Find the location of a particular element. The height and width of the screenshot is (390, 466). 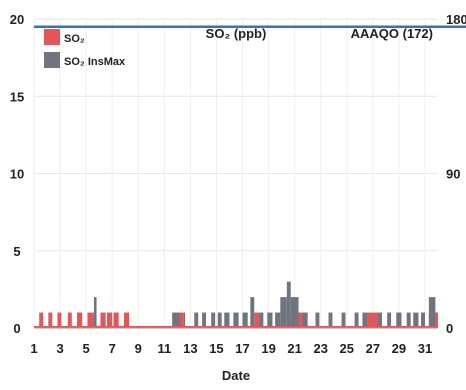

x-tick-label: 9 is located at coordinates (138, 348).